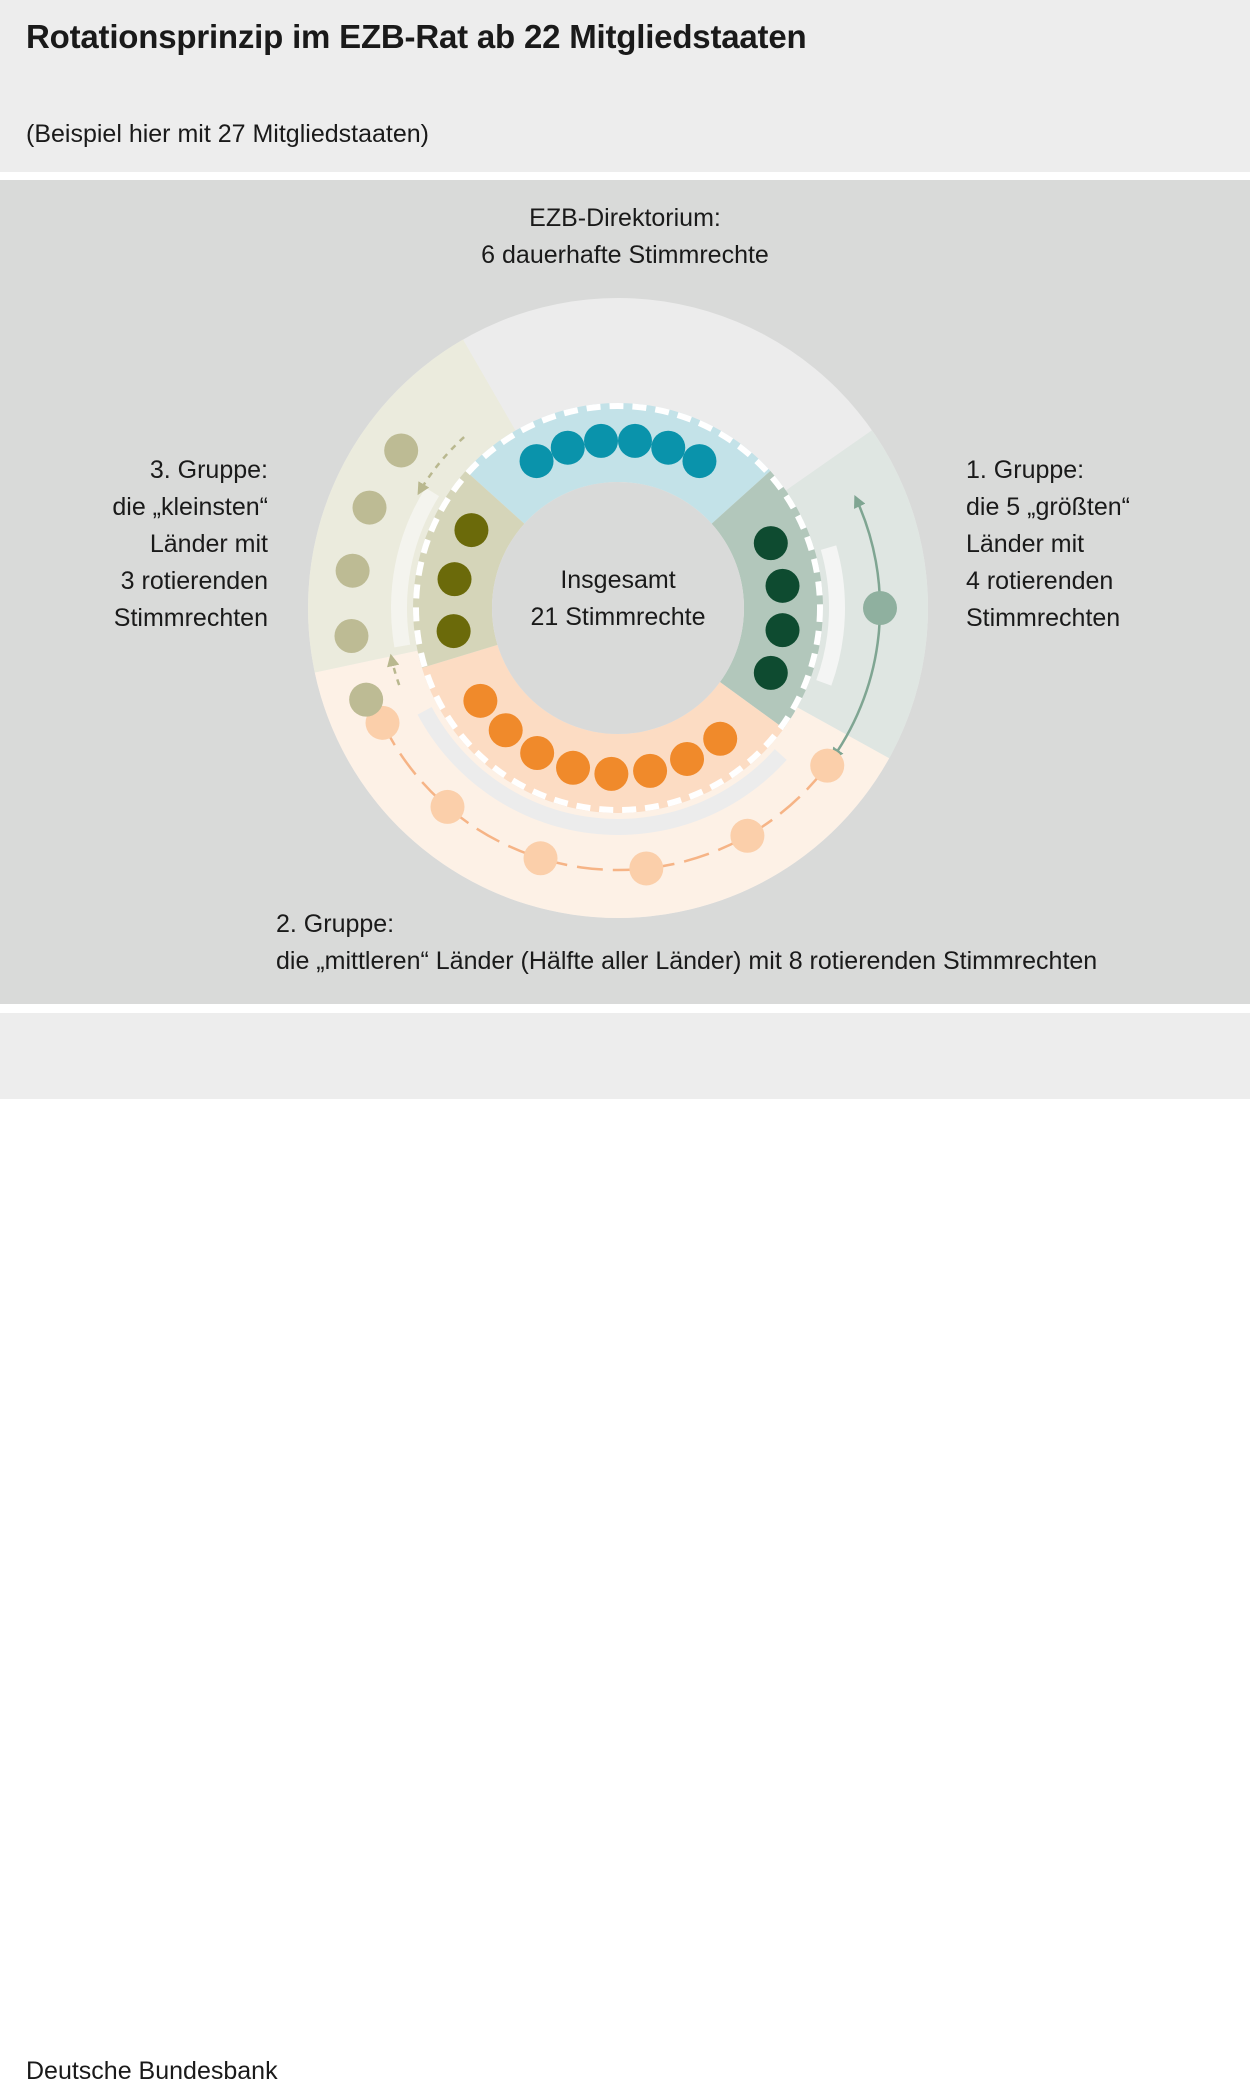 Image resolution: width=1250 pixels, height=2086 pixels. I want to click on group2-label-line-1: 2. Gruppe:, so click(335, 924).